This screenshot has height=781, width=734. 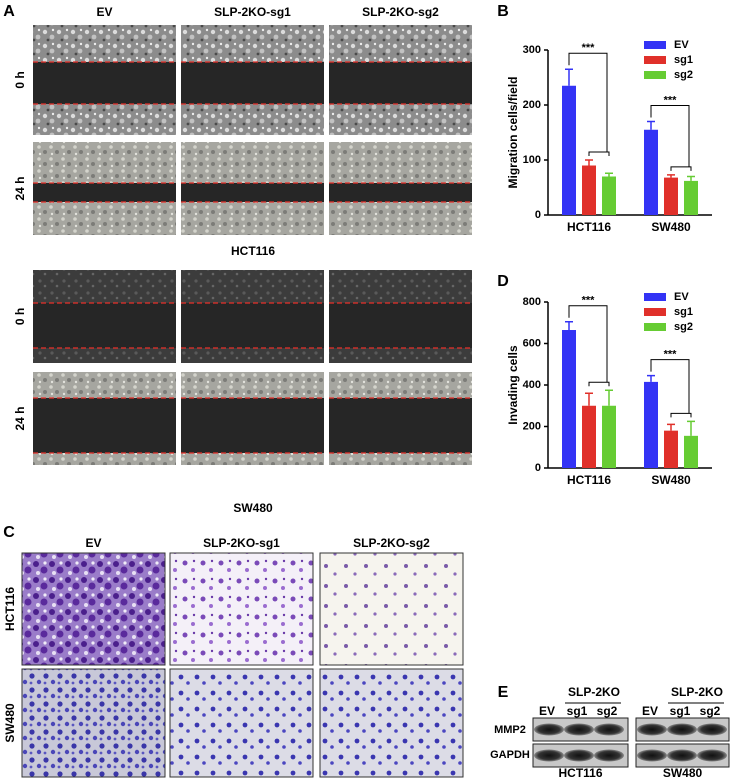 What do you see at coordinates (10, 609) in the screenshot?
I see `row-label: HCT116` at bounding box center [10, 609].